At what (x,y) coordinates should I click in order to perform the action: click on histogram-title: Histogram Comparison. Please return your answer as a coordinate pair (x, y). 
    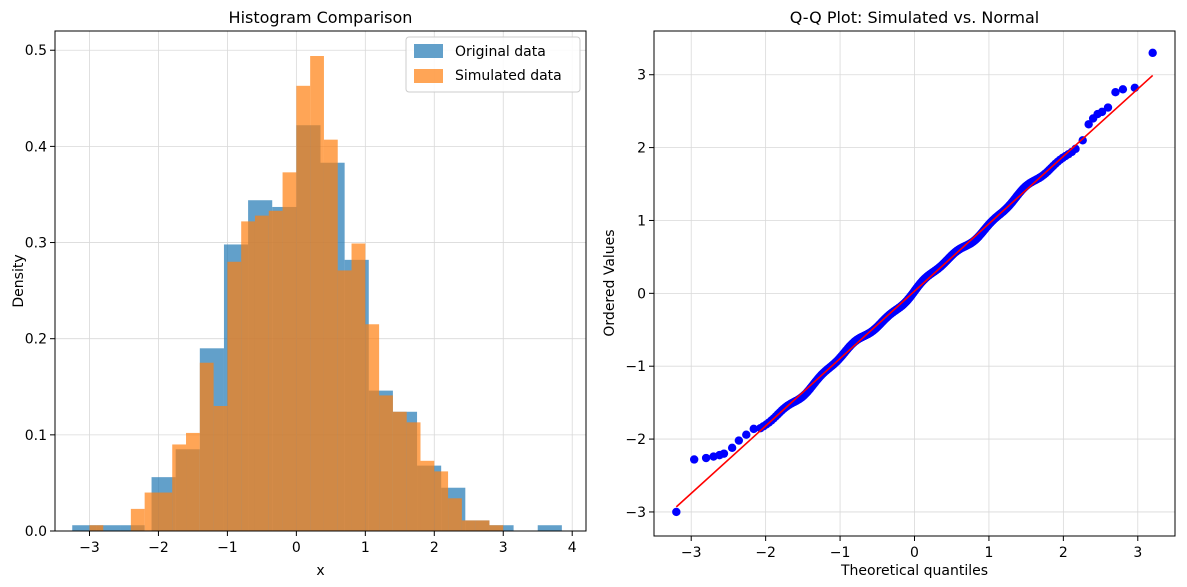
    Looking at the image, I should click on (321, 17).